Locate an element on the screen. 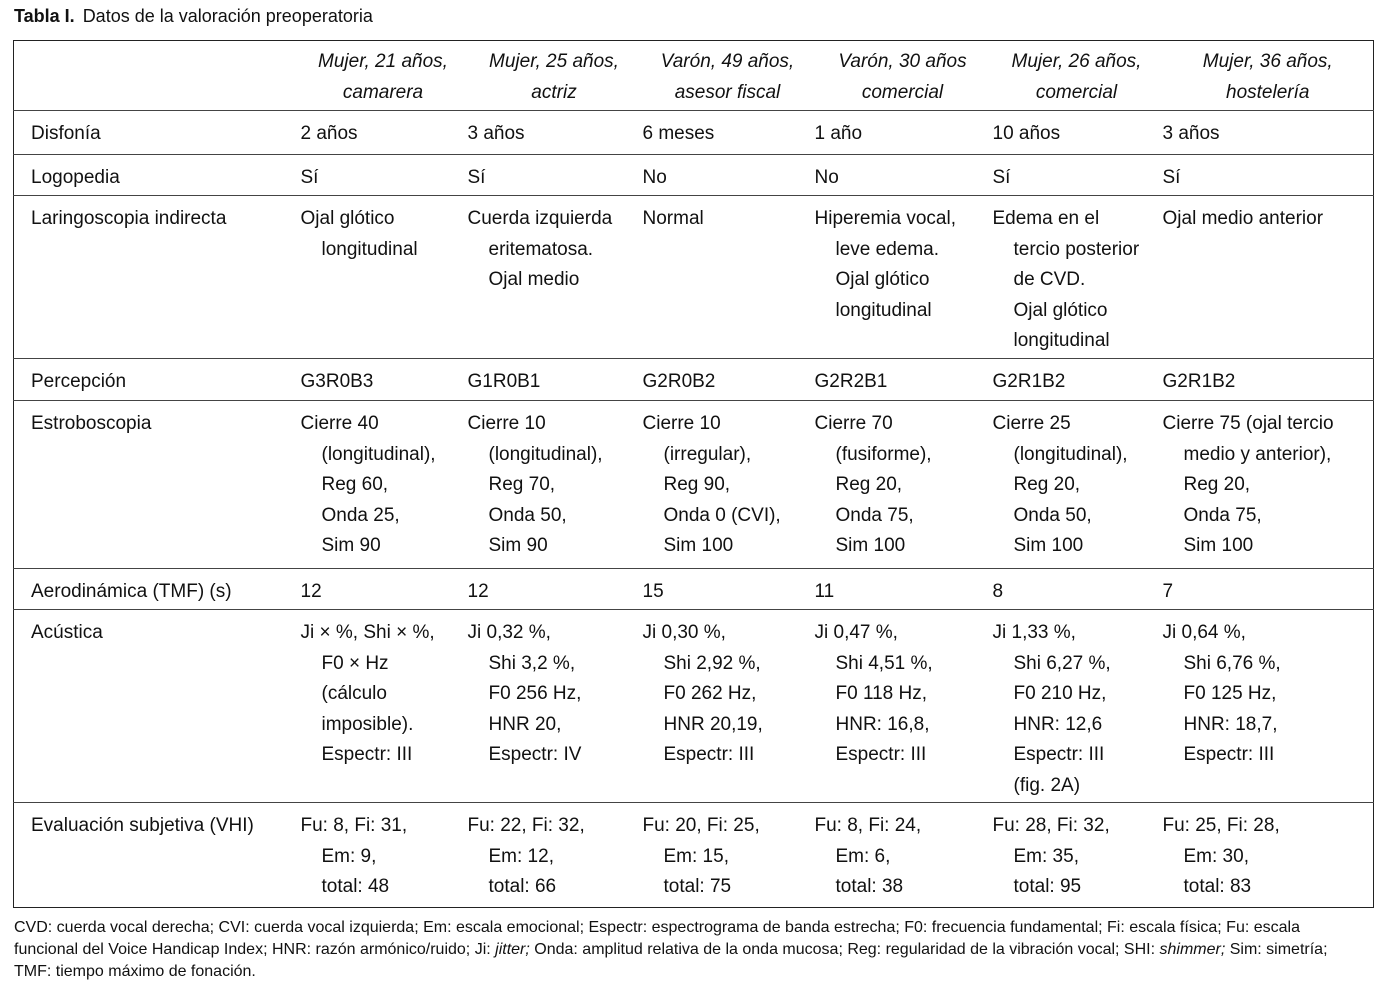 The width and height of the screenshot is (1381, 986). table-row: Logopedia Sí Sí No No Sí Sí is located at coordinates (693, 175).